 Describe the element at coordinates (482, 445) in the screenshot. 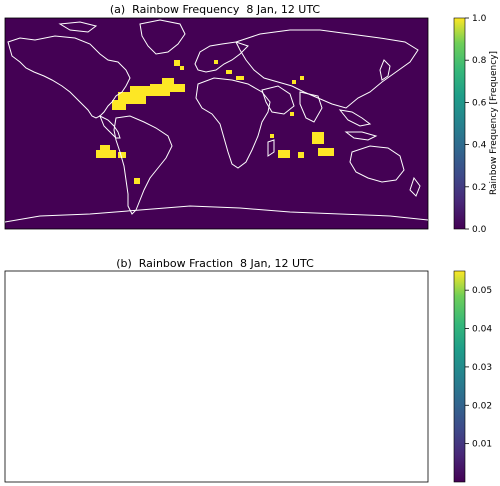

I see `colorbar-b-tick-label: 0.01` at that location.